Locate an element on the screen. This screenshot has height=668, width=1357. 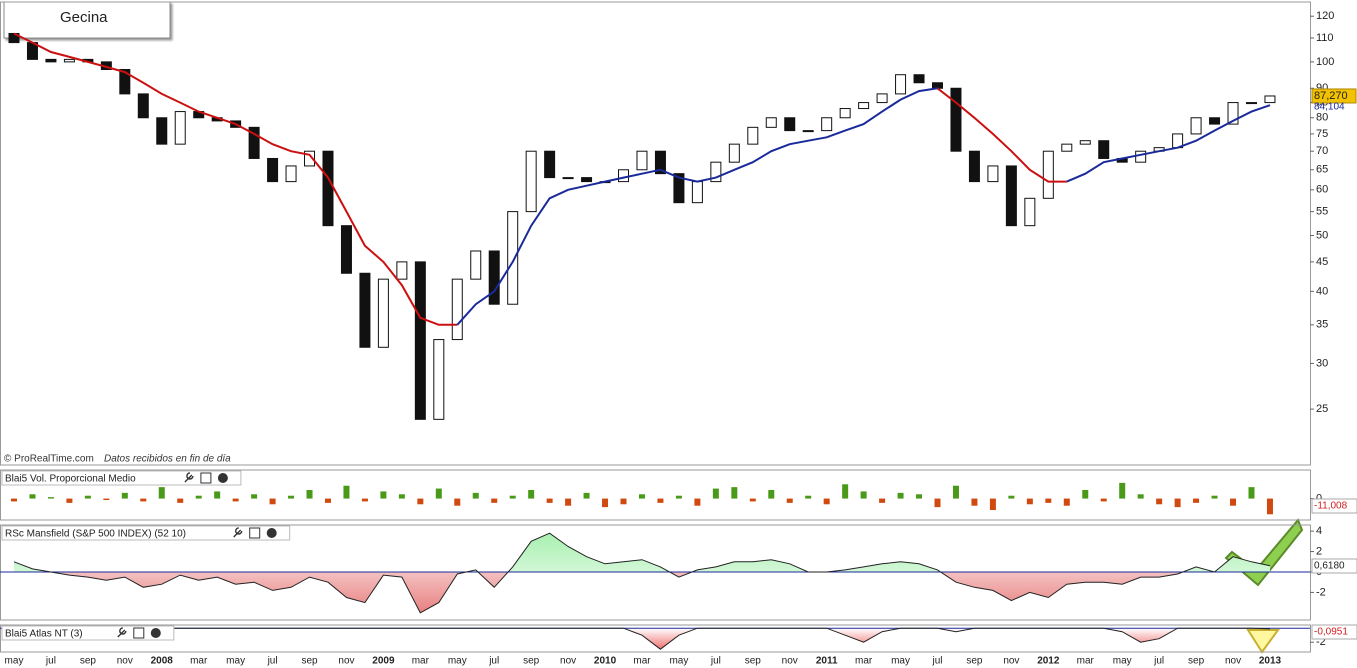
y-tick-label: 4 is located at coordinates (1319, 531).